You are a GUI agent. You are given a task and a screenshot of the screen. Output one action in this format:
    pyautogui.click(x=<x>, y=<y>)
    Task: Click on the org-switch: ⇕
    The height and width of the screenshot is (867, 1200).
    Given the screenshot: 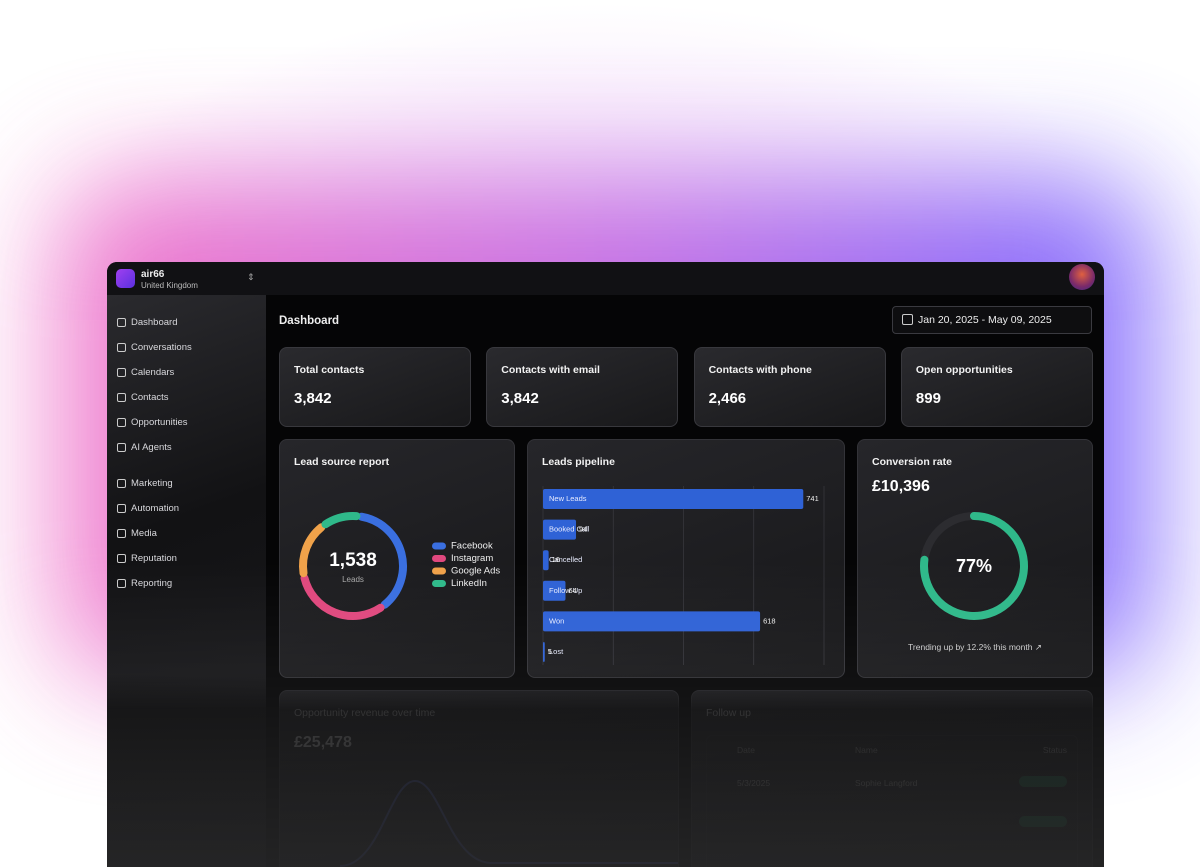 What is the action you would take?
    pyautogui.click(x=251, y=277)
    